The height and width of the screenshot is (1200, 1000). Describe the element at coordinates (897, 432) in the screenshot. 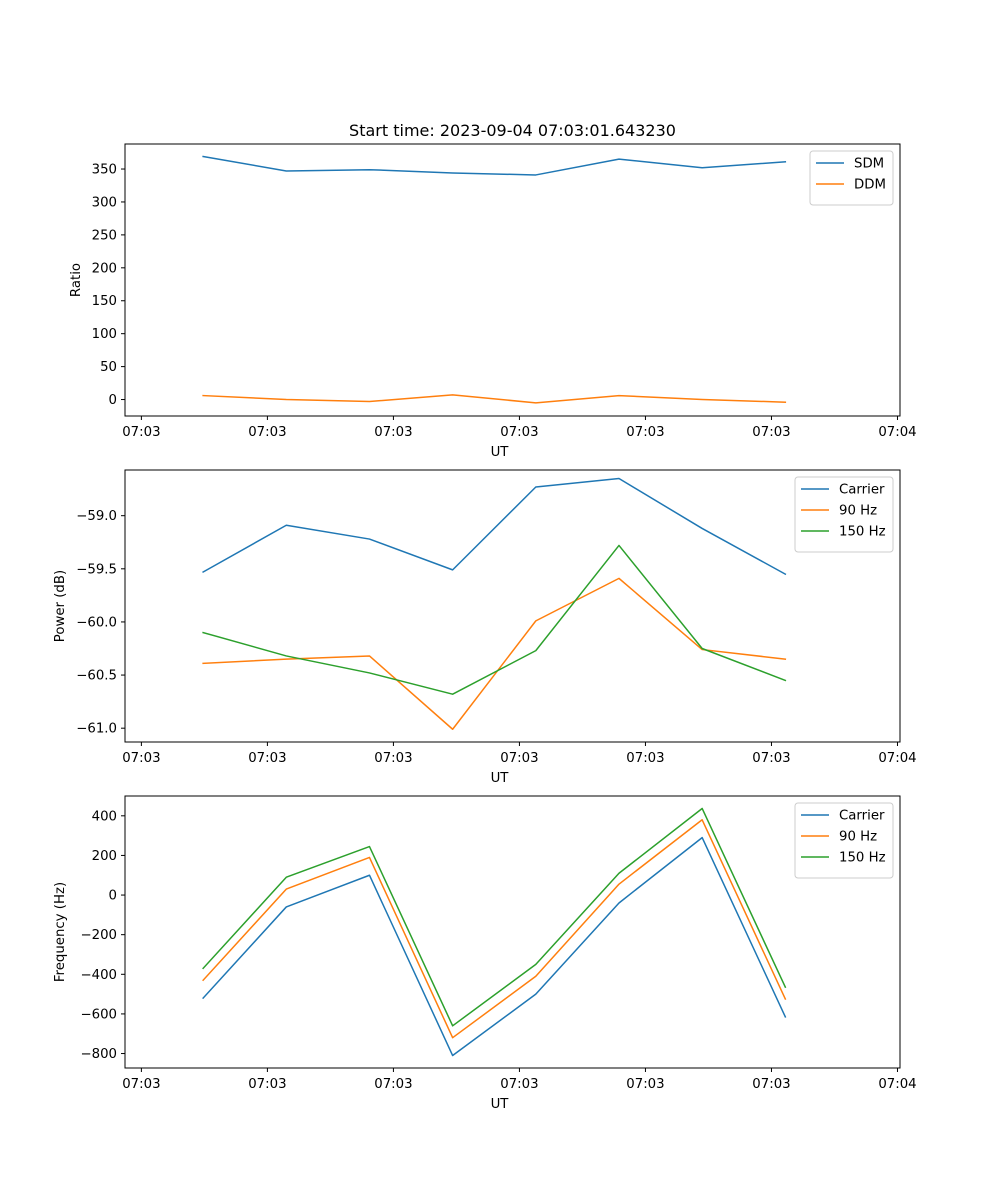

I see `ratio-x-tick-label: 07:04` at that location.